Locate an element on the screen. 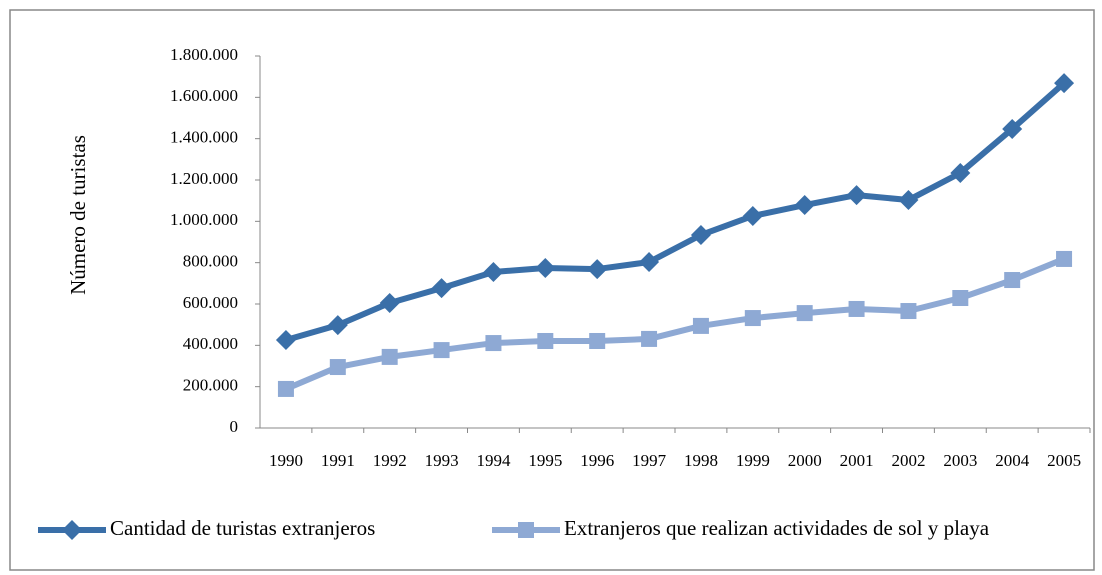  x-tick-label: 1990 is located at coordinates (286, 460).